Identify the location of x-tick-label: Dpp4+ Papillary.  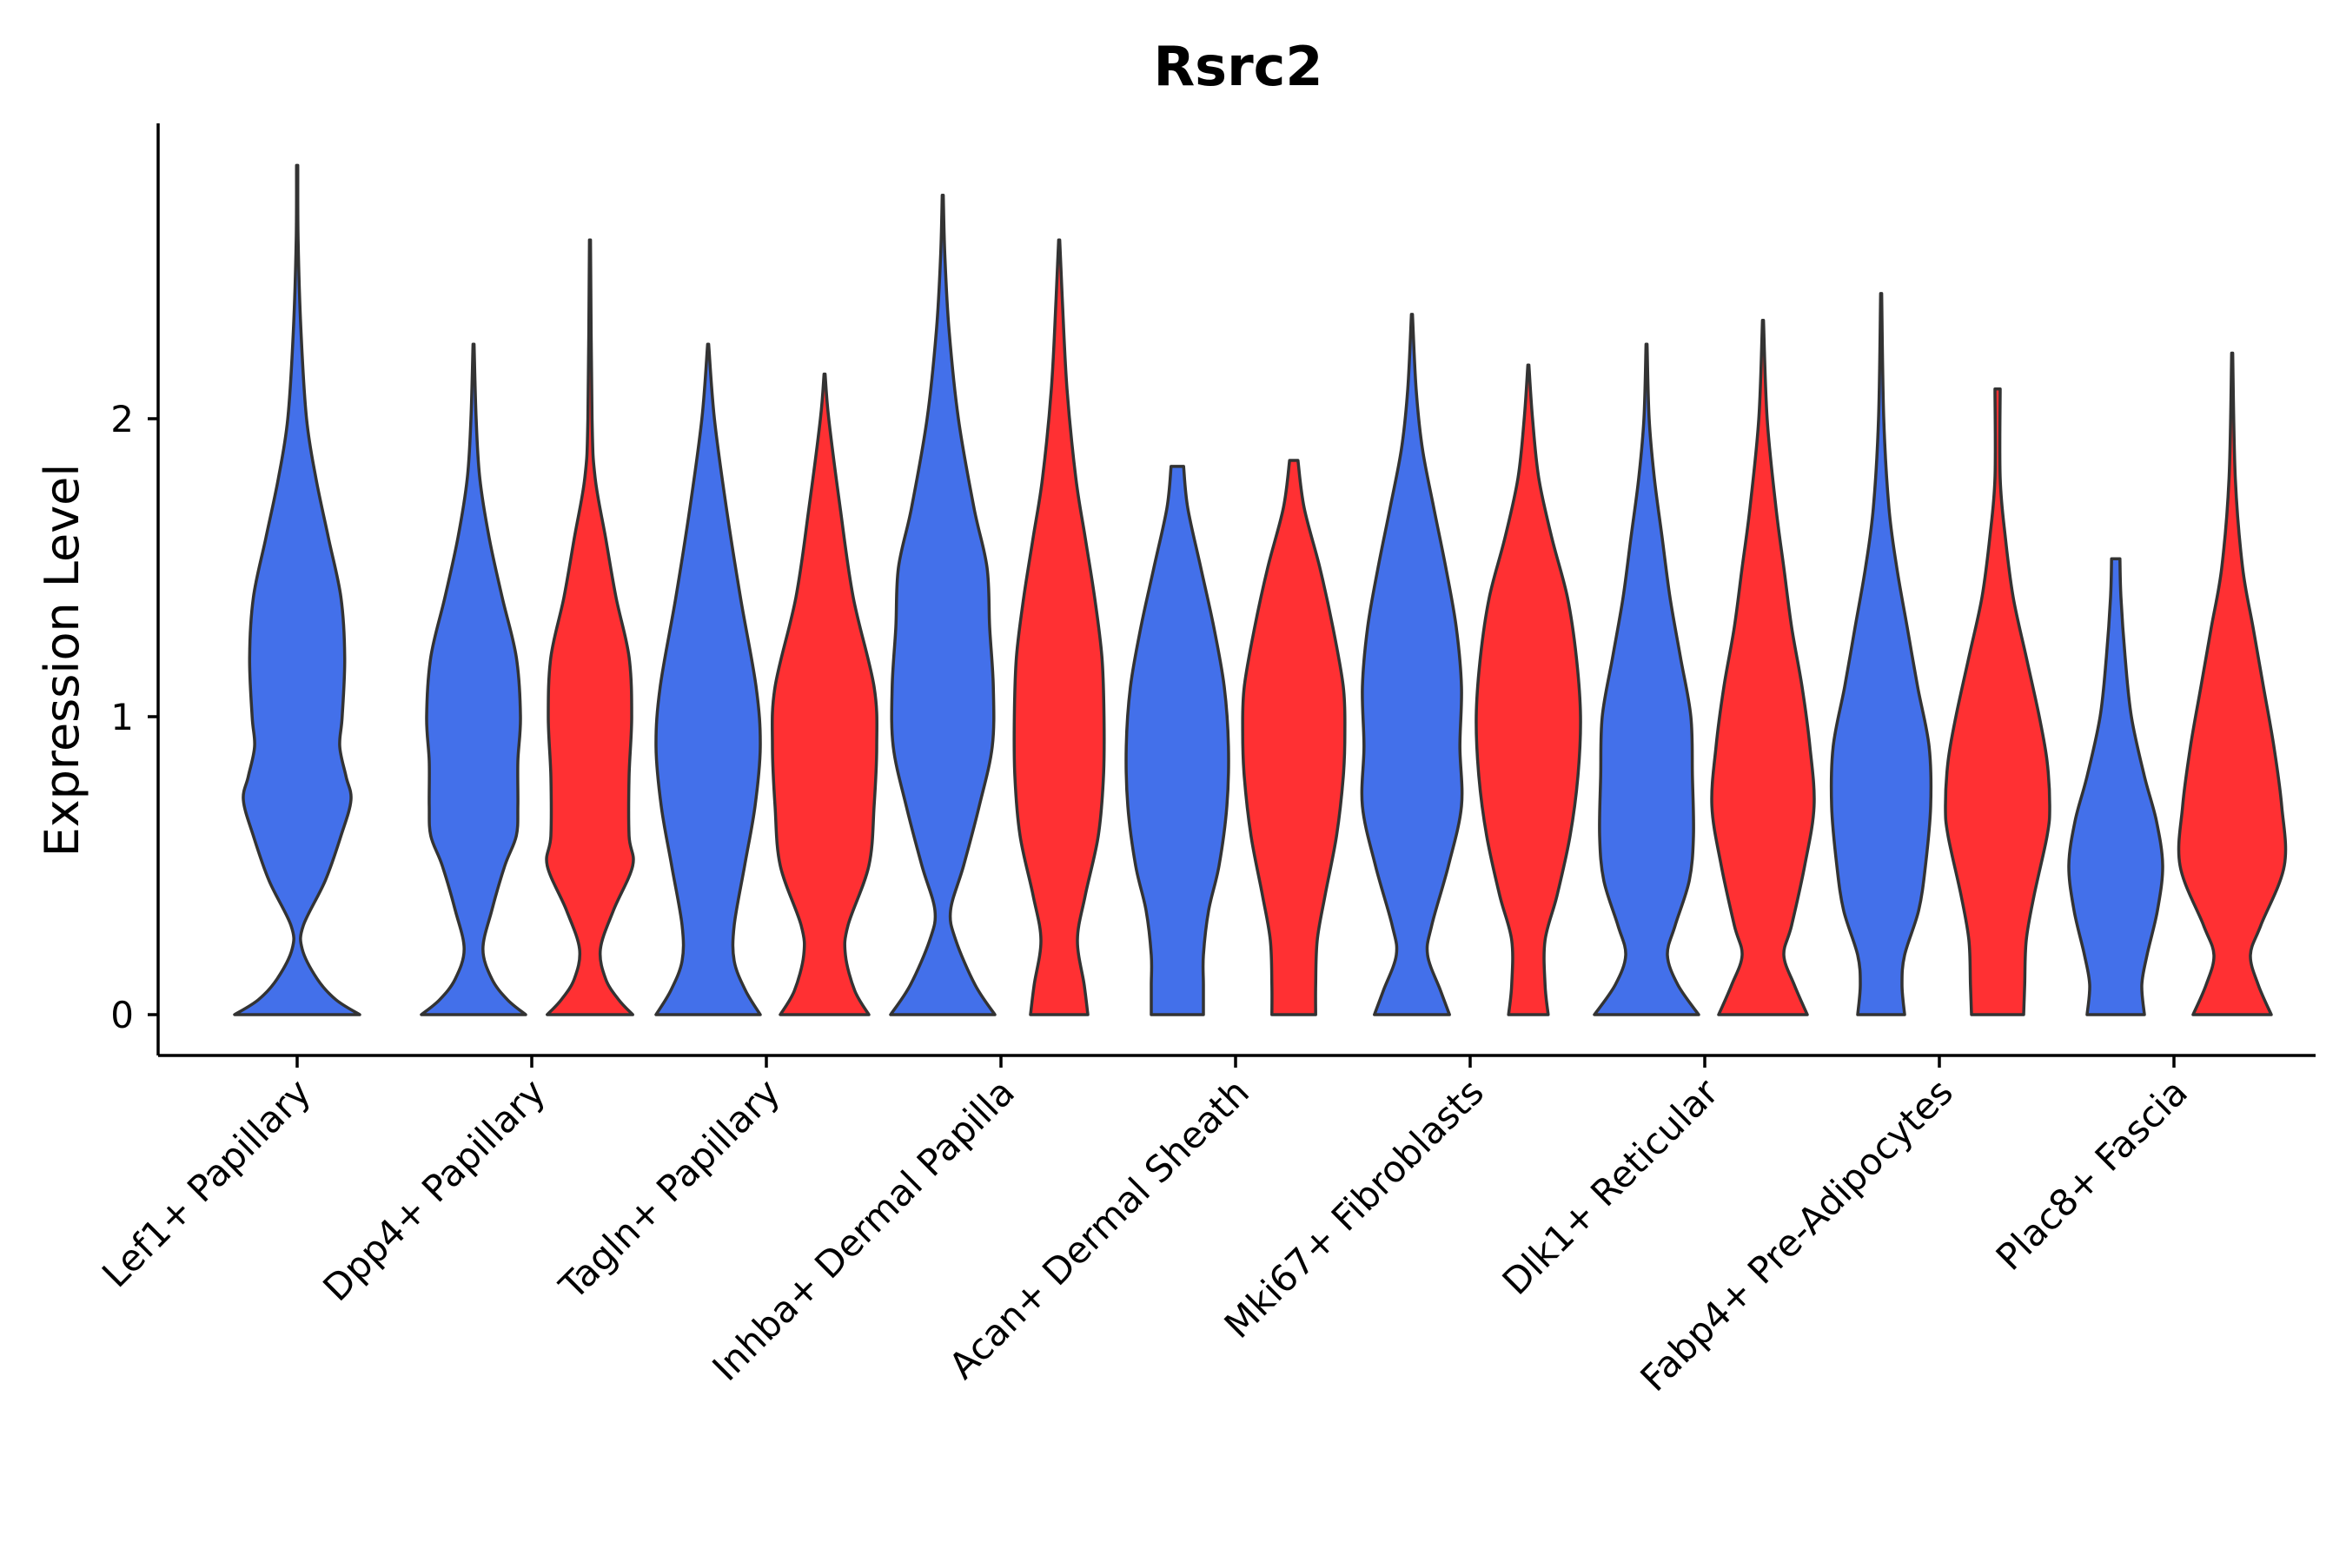
(434, 1189).